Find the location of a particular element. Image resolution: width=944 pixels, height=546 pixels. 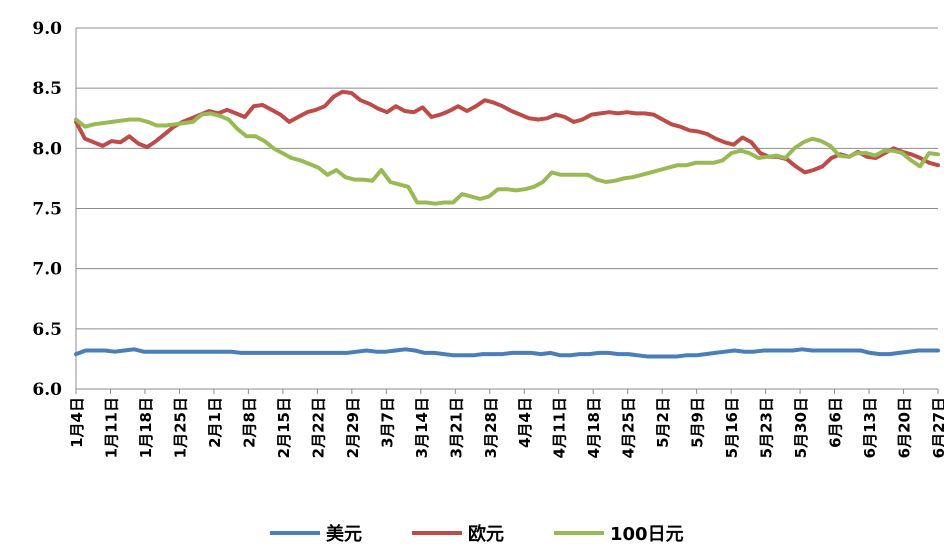

x-tick-label: 5月9日 is located at coordinates (698, 422).